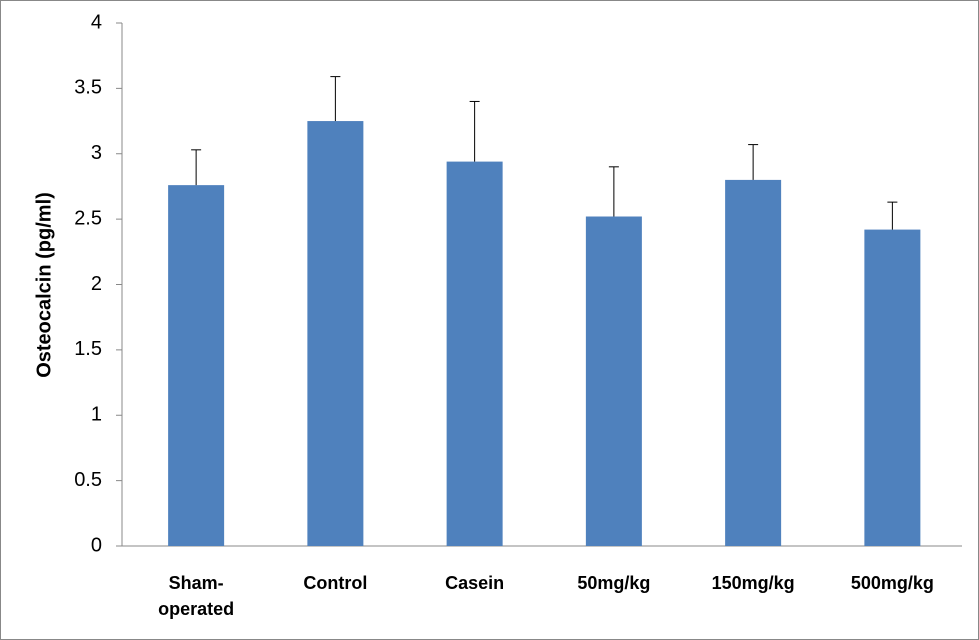  What do you see at coordinates (44, 285) in the screenshot?
I see `y-axis-label: Osteocalcin (pg/ml)` at bounding box center [44, 285].